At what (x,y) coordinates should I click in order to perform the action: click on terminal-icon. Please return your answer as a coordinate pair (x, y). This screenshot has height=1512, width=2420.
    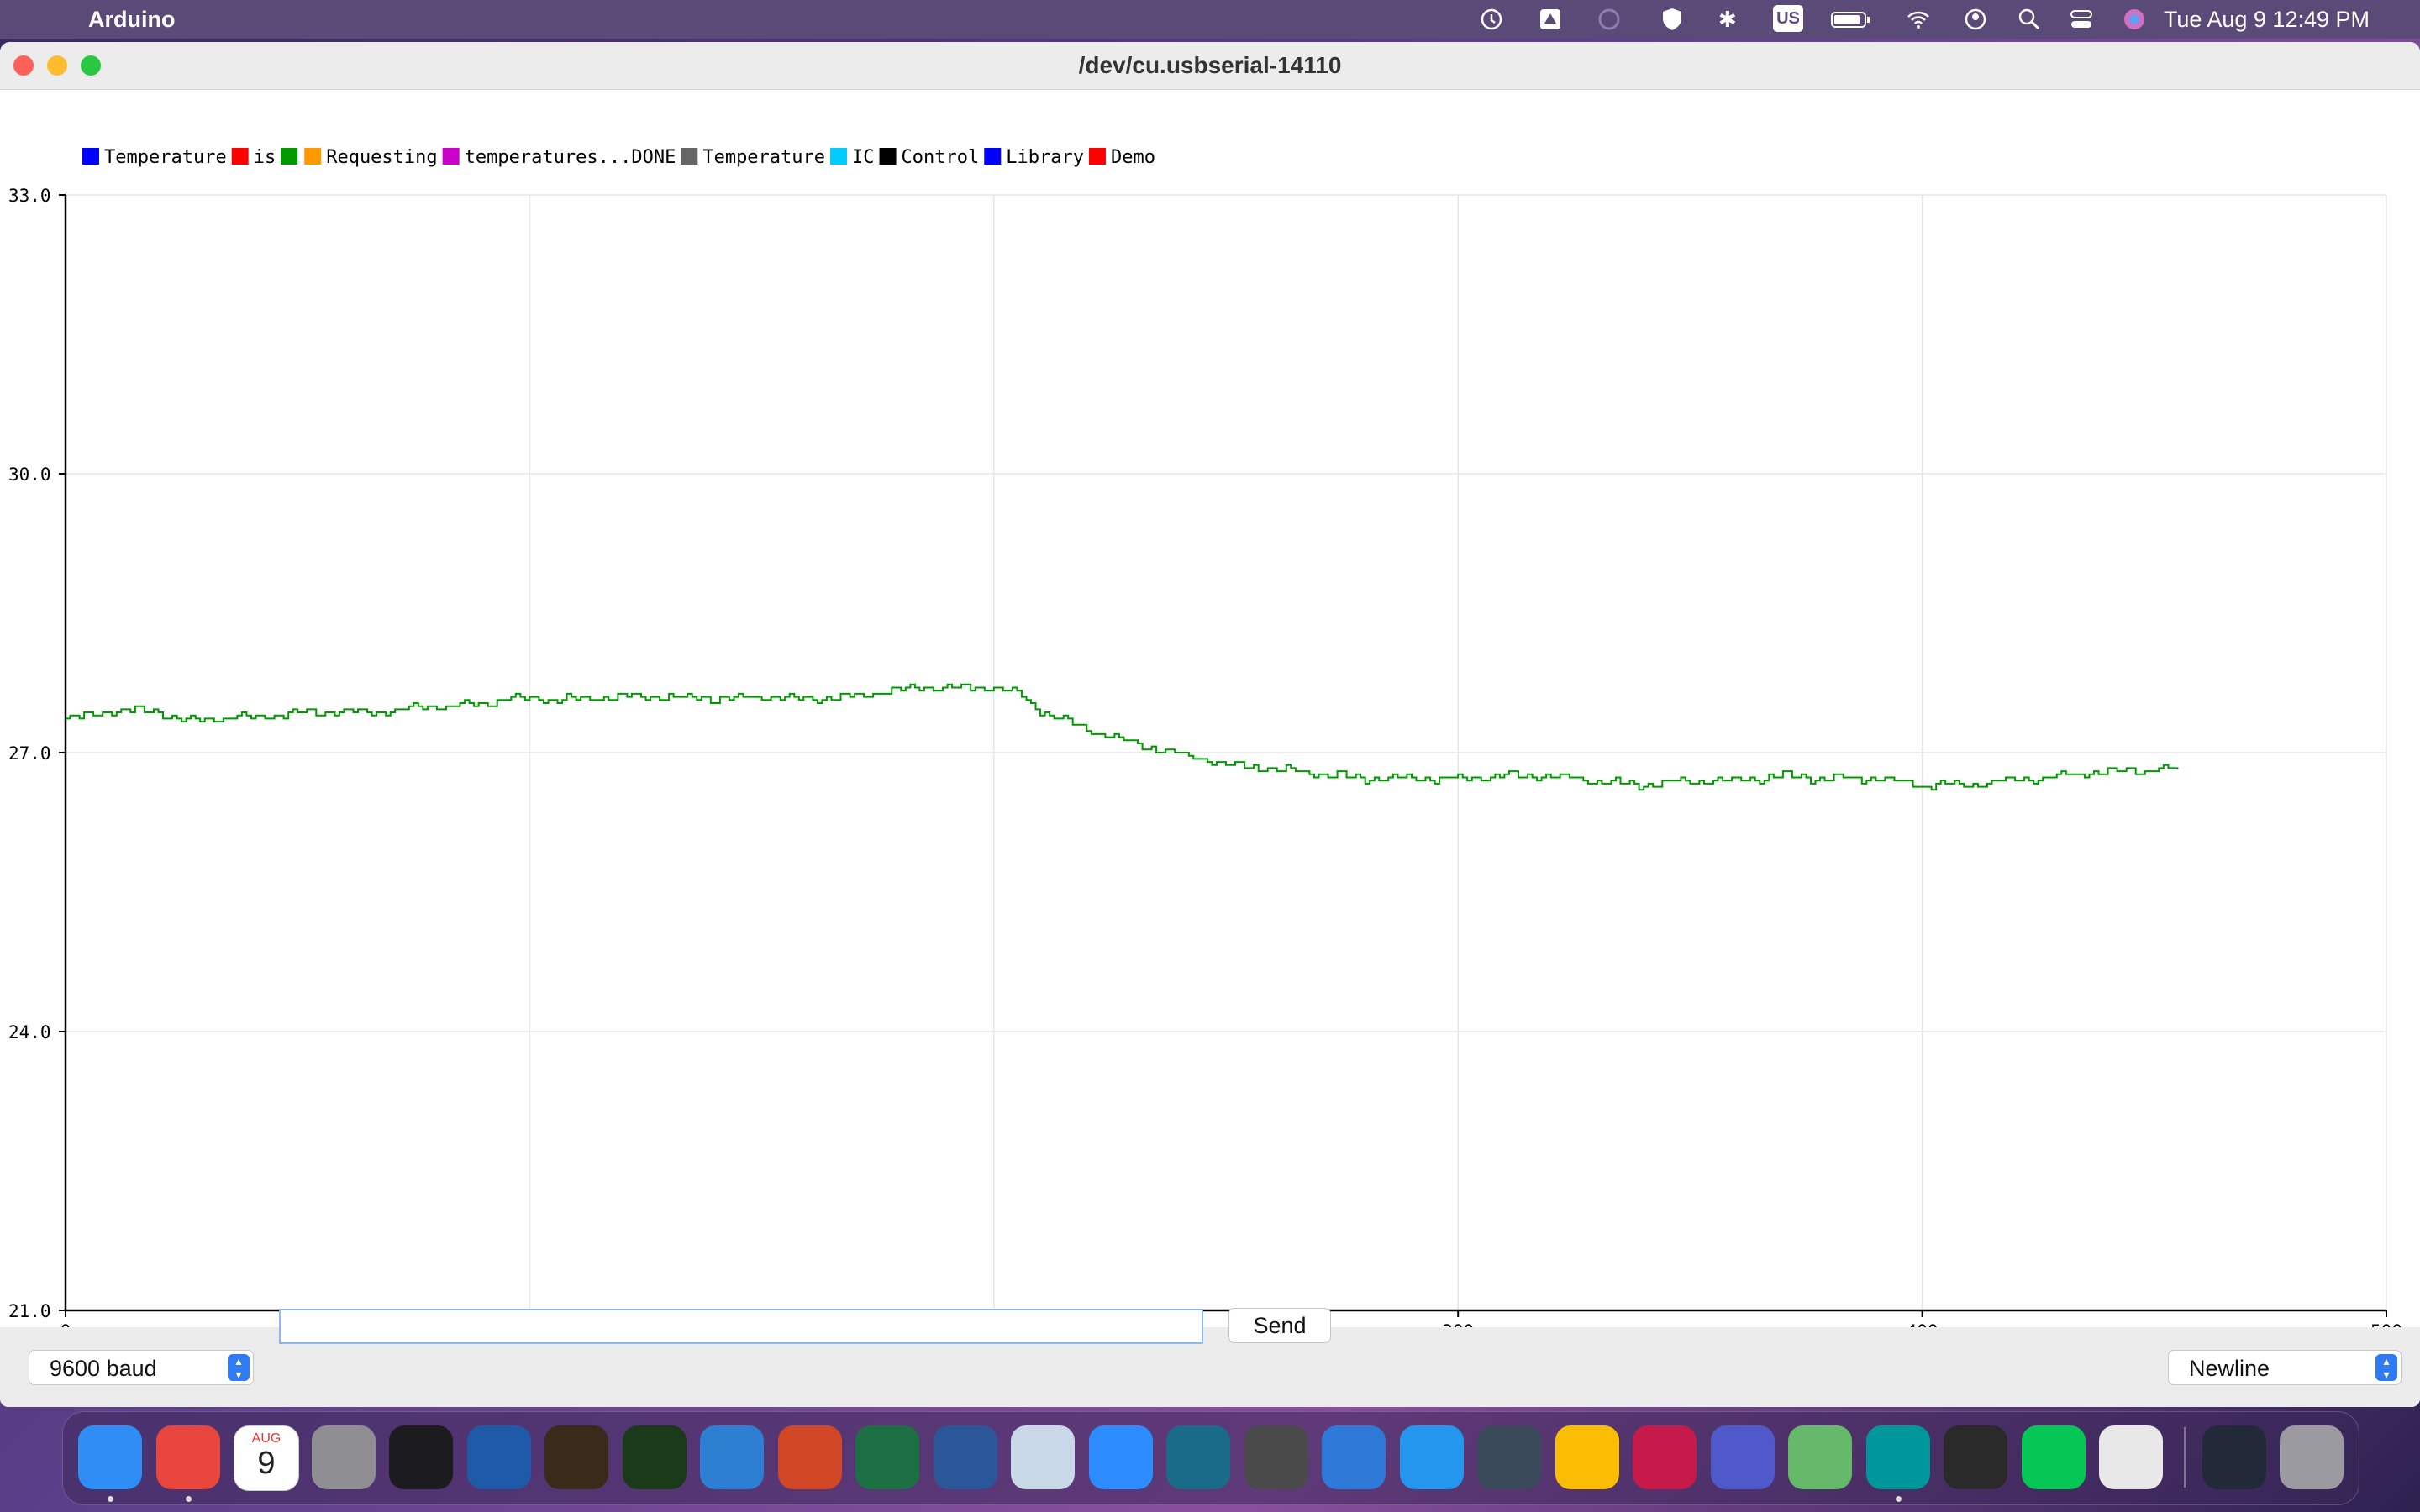
    Looking at the image, I should click on (421, 1457).